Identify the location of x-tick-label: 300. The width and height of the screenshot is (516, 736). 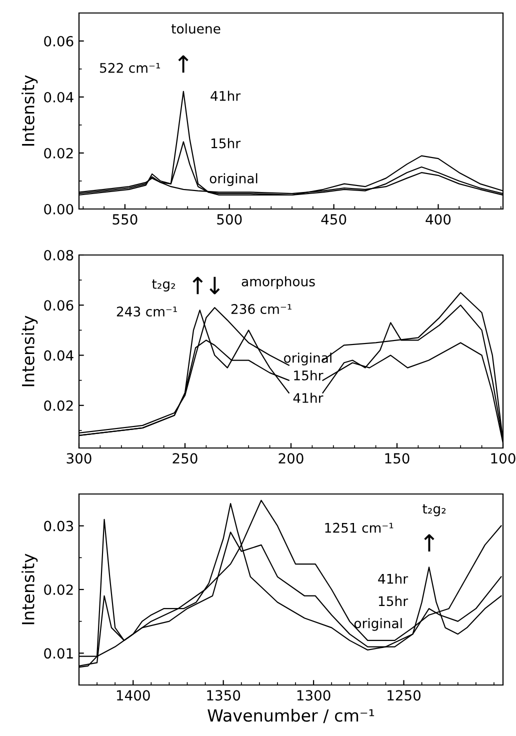
(79, 458).